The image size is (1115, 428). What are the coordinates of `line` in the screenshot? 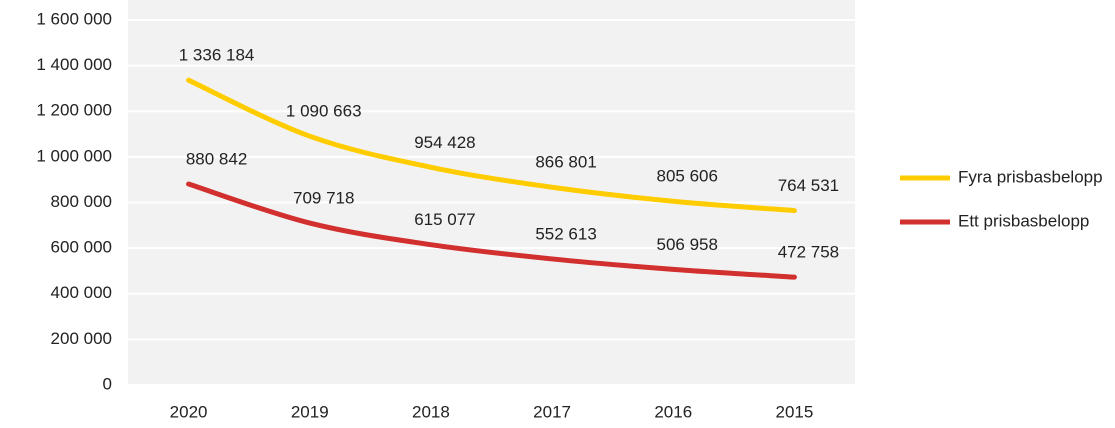 It's located at (491, 230).